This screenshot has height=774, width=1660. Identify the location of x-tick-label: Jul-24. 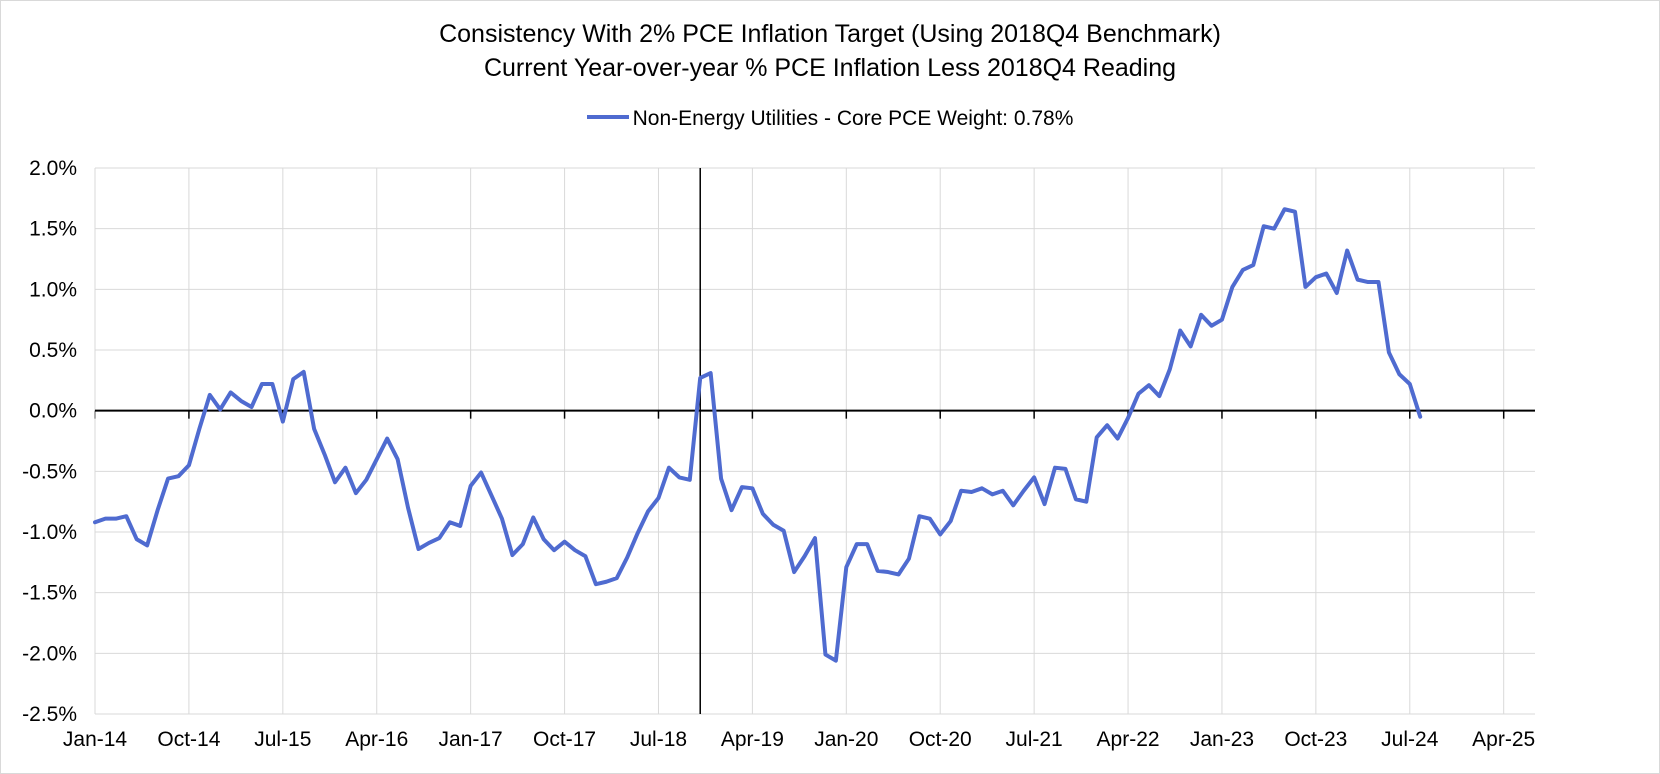
(1410, 739).